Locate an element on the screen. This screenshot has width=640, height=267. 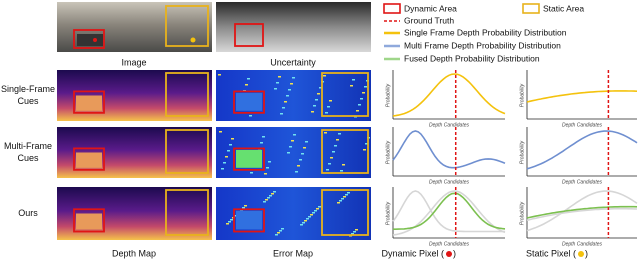
row-label: Cues is located at coordinates (28, 158).